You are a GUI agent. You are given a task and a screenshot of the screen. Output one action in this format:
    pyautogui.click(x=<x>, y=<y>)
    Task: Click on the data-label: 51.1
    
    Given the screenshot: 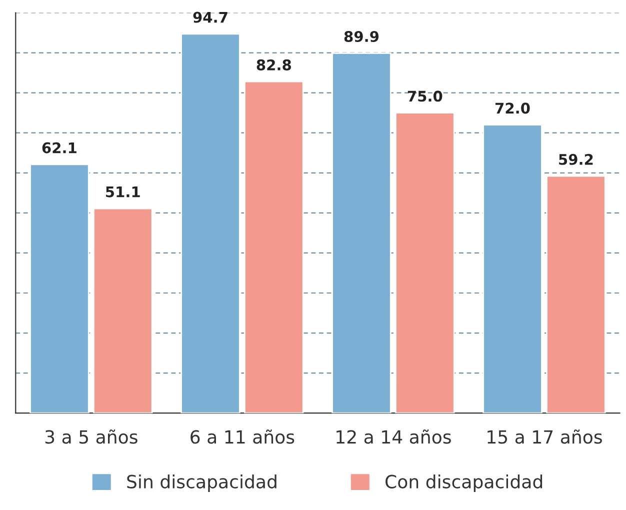 What is the action you would take?
    pyautogui.click(x=123, y=192)
    